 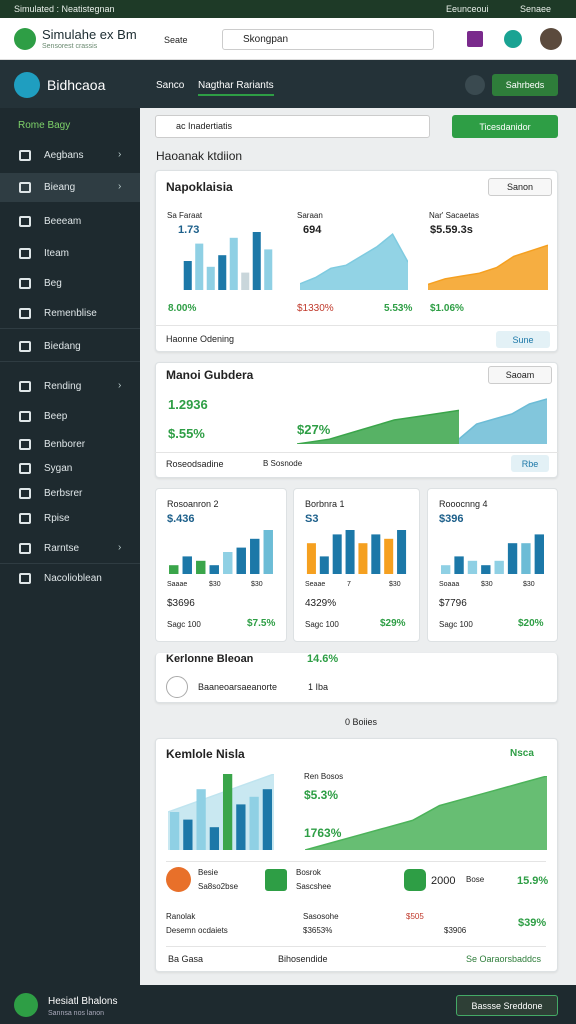 I want to click on sidebar-item: Remenblise, so click(x=70, y=313).